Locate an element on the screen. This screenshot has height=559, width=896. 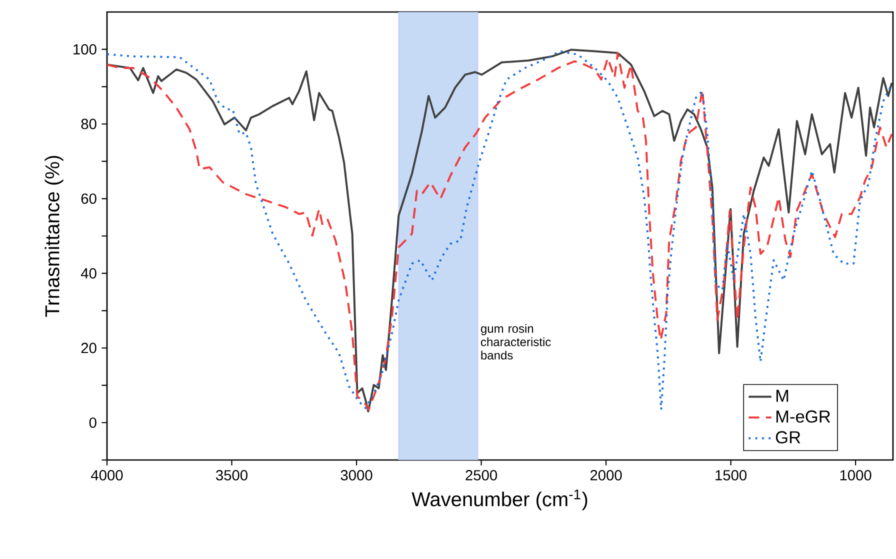
band-label: gum rosin characteristic bands is located at coordinates (515, 342).